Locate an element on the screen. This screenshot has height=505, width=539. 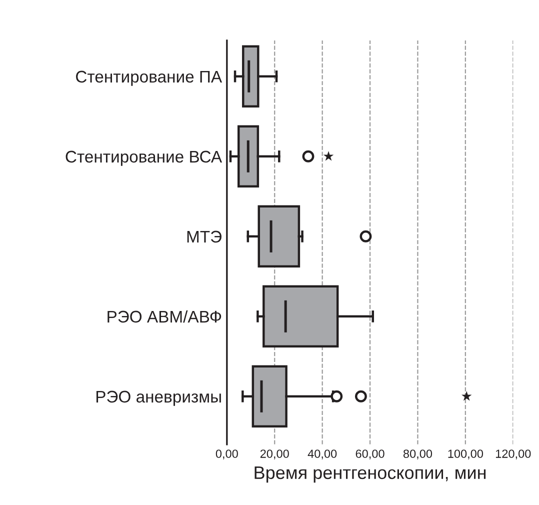
x-tick-label: 60,00 is located at coordinates (370, 455).